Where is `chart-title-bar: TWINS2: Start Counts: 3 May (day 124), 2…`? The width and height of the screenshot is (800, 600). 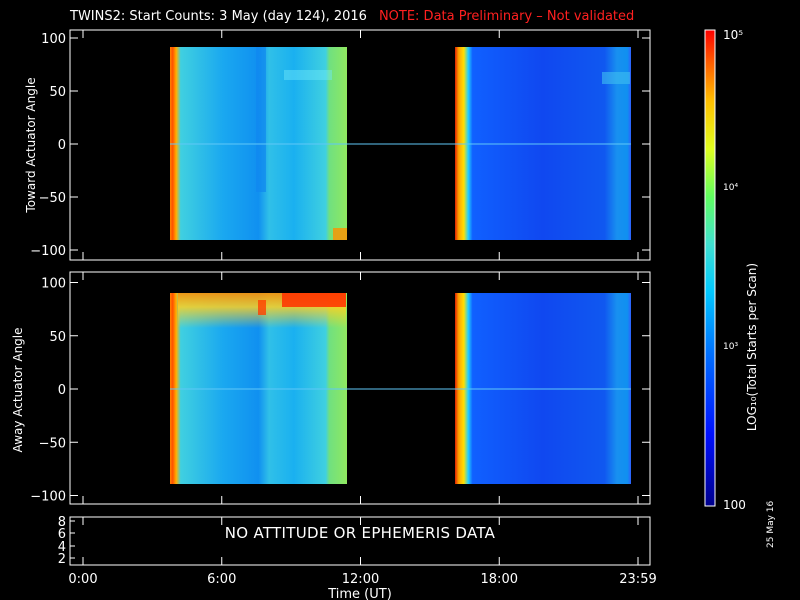 chart-title-bar: TWINS2: Start Counts: 3 May (day 124), 2… is located at coordinates (352, 16).